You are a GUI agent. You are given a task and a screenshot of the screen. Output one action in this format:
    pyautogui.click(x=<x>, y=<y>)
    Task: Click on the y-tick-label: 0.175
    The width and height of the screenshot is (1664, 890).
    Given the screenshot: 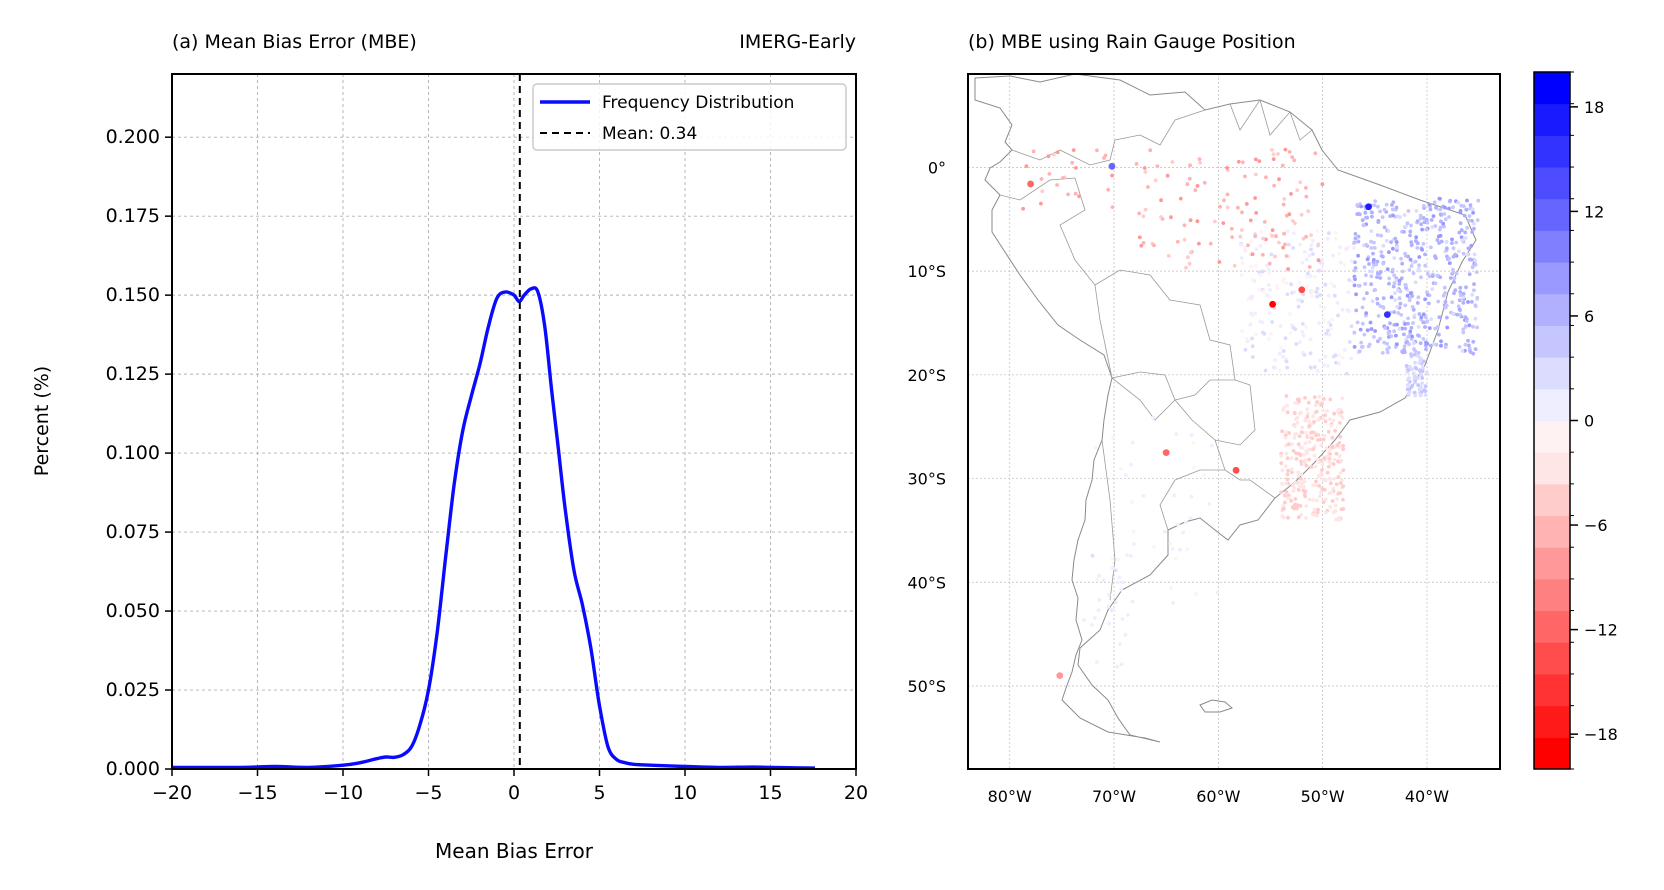 What is the action you would take?
    pyautogui.click(x=133, y=216)
    